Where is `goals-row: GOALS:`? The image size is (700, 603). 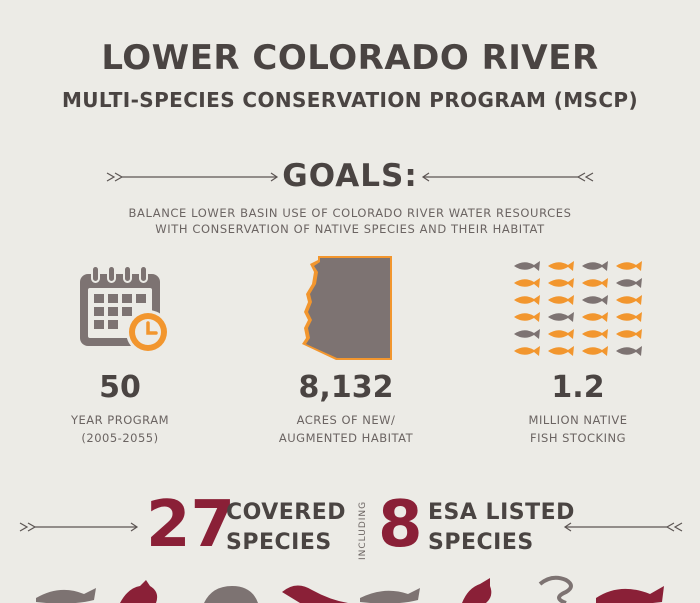 goals-row: GOALS: is located at coordinates (350, 178).